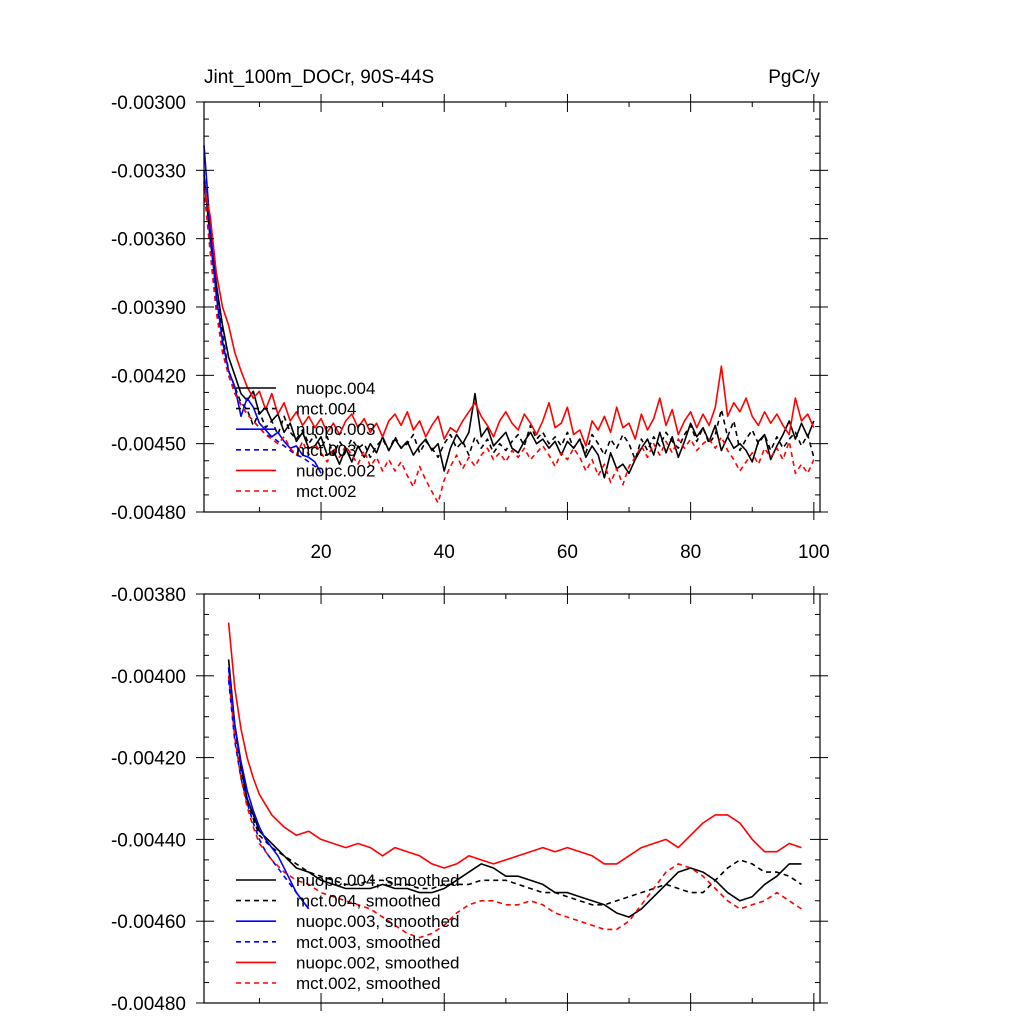 This screenshot has height=1029, width=1024. Describe the element at coordinates (335, 470) in the screenshot. I see `top-legend-label-4: nuopc.002` at that location.